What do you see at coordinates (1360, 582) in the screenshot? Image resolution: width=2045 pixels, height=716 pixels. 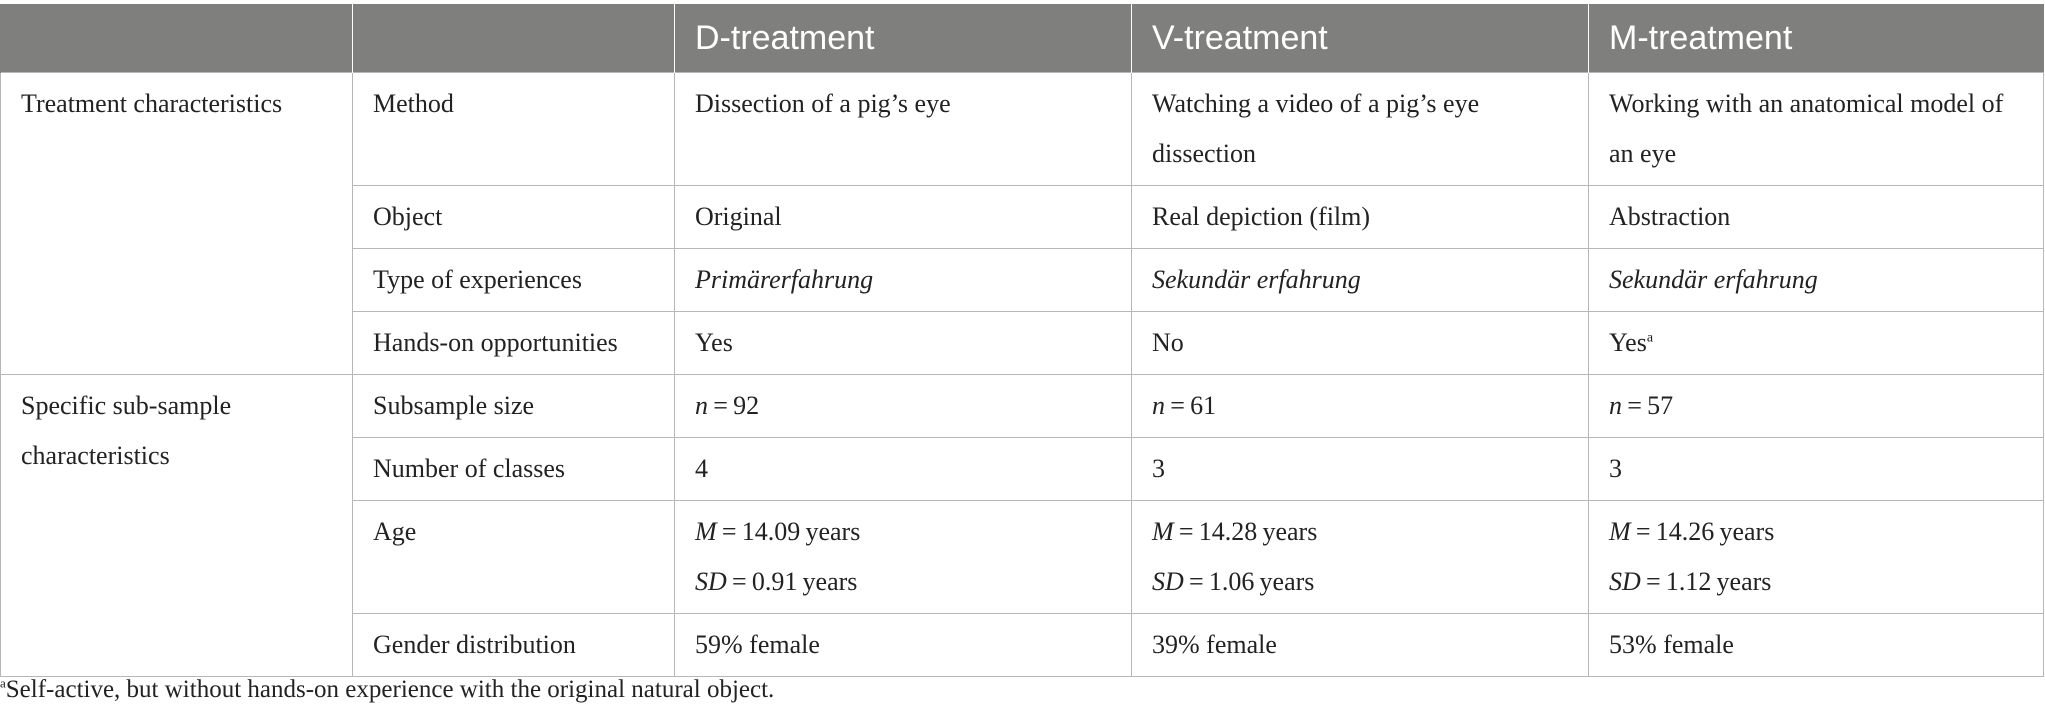 I see `age-sd-v: SD = 1.06 years` at bounding box center [1360, 582].